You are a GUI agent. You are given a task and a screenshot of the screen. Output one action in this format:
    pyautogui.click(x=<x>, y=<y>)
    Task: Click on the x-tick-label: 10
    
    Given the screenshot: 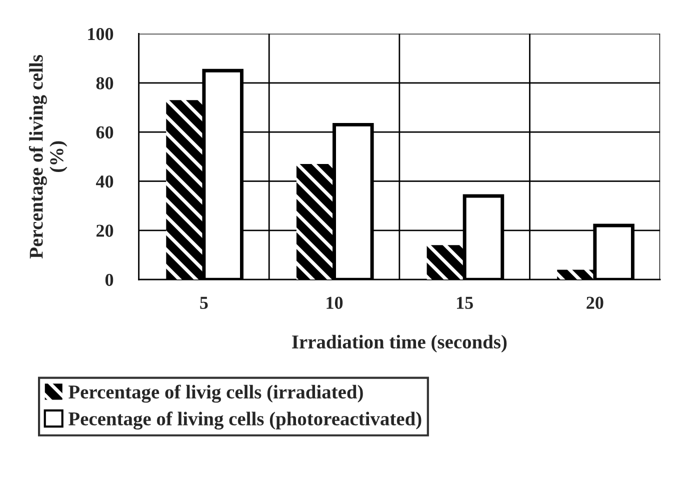 What is the action you would take?
    pyautogui.click(x=334, y=302)
    